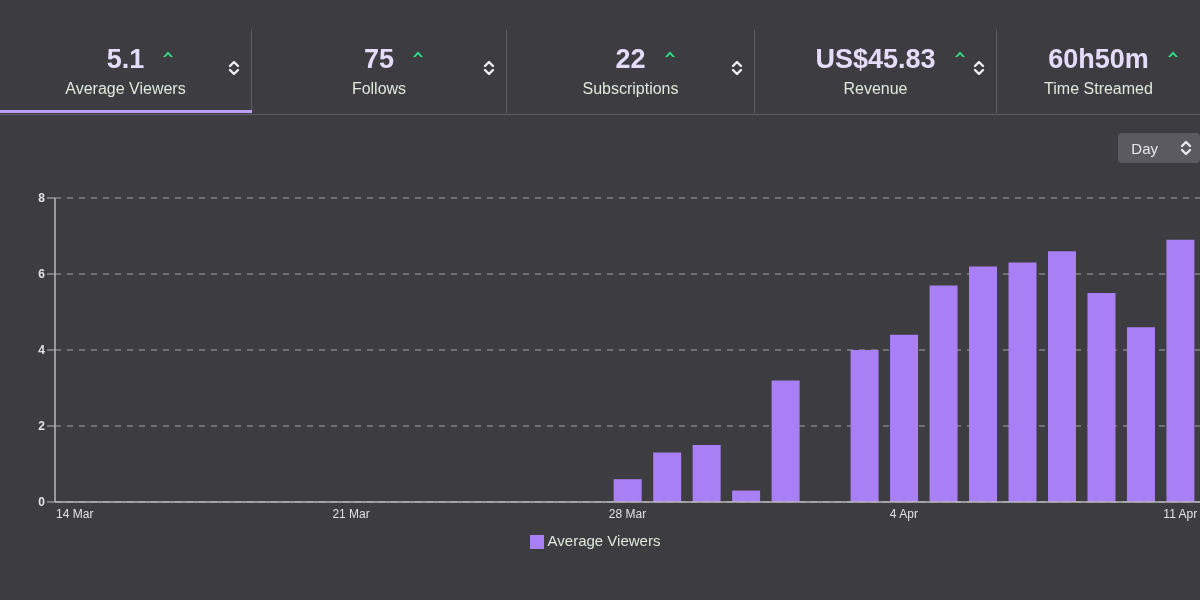  What do you see at coordinates (42, 198) in the screenshot?
I see `y-tick-label: 8` at bounding box center [42, 198].